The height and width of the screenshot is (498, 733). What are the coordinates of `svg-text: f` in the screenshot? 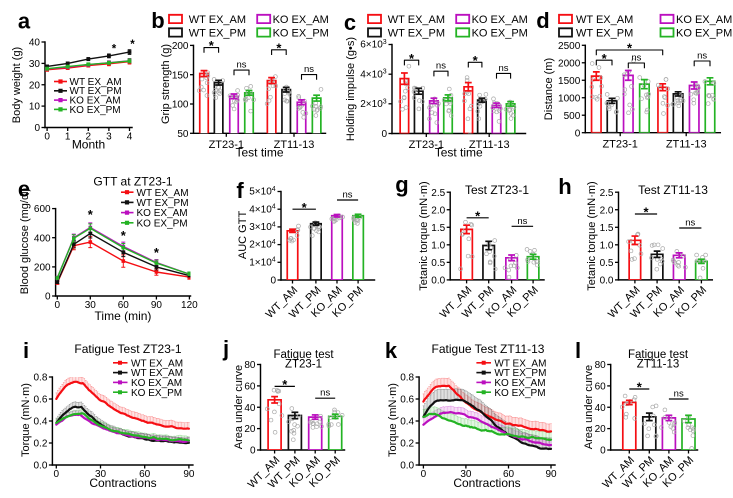 It's located at (240, 190).